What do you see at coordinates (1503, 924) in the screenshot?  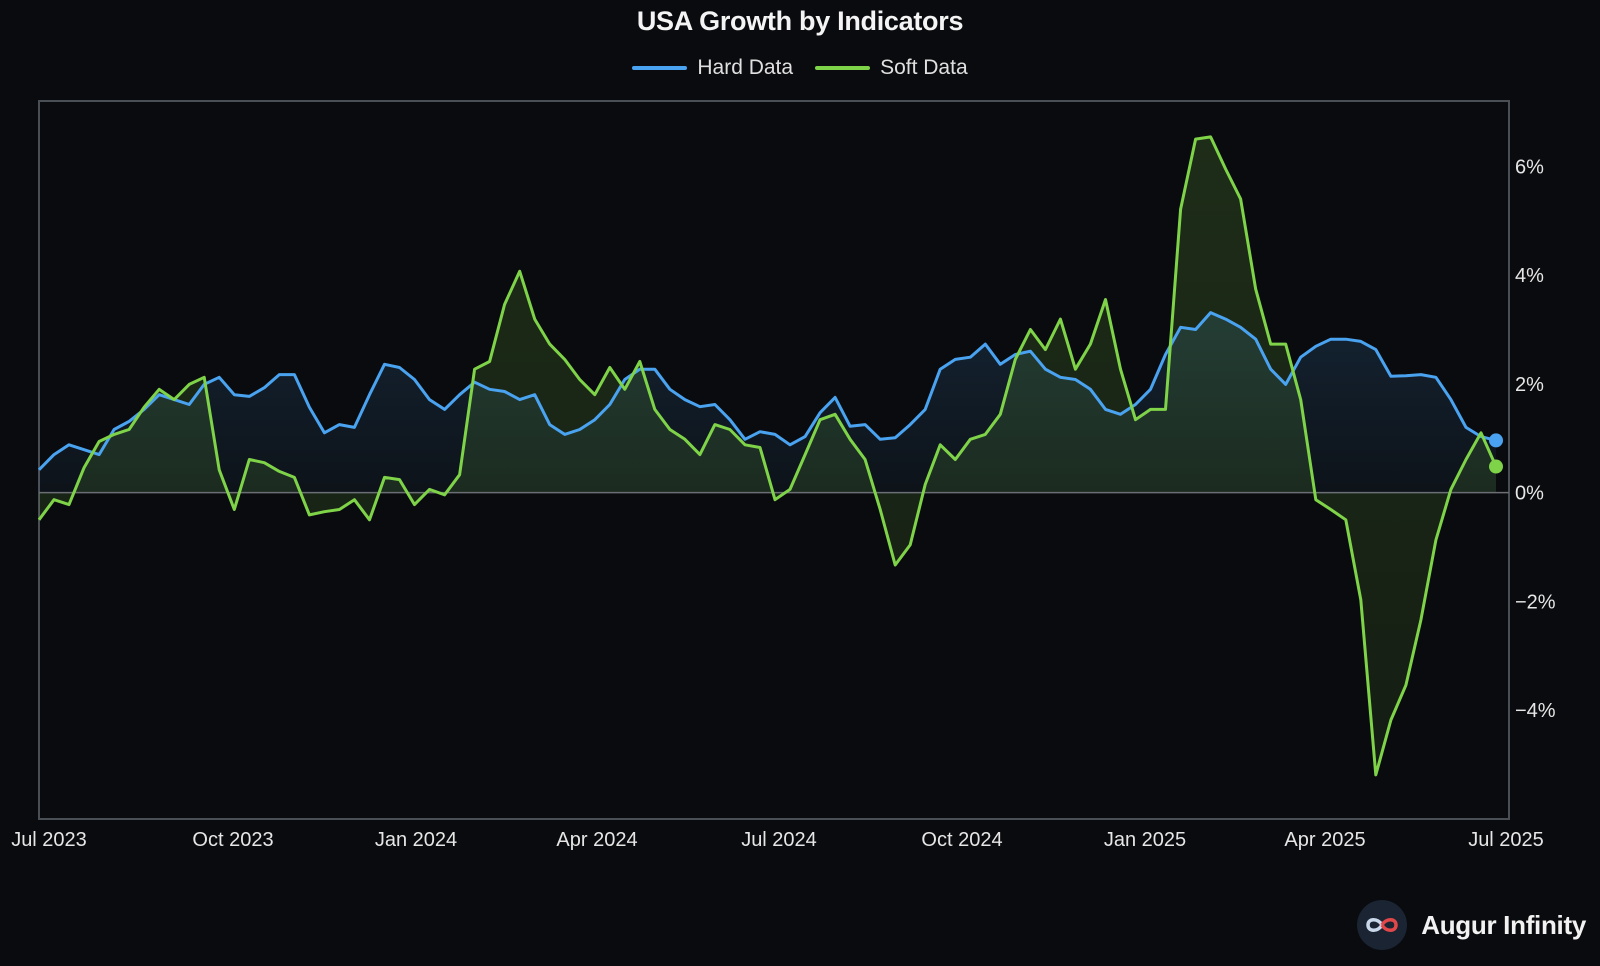 I see `brand-name: Augur Infinity` at bounding box center [1503, 924].